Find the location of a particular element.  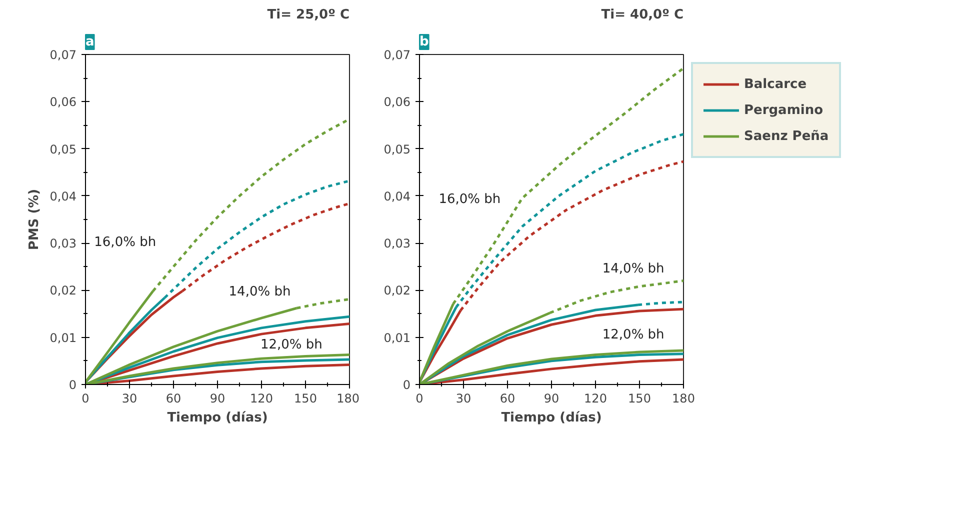

chart-title: Ti= 40,0º C is located at coordinates (642, 15).